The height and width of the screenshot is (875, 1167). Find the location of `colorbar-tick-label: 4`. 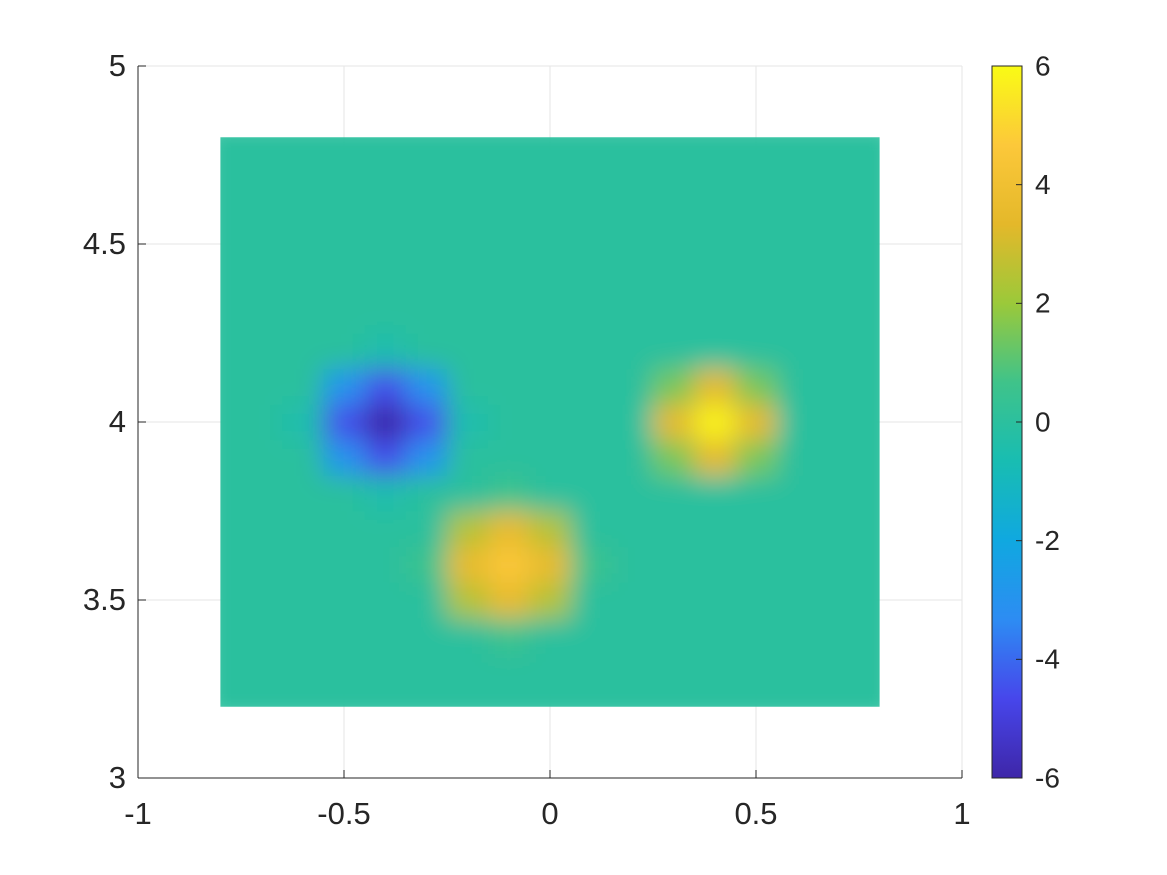

colorbar-tick-label: 4 is located at coordinates (1043, 184).